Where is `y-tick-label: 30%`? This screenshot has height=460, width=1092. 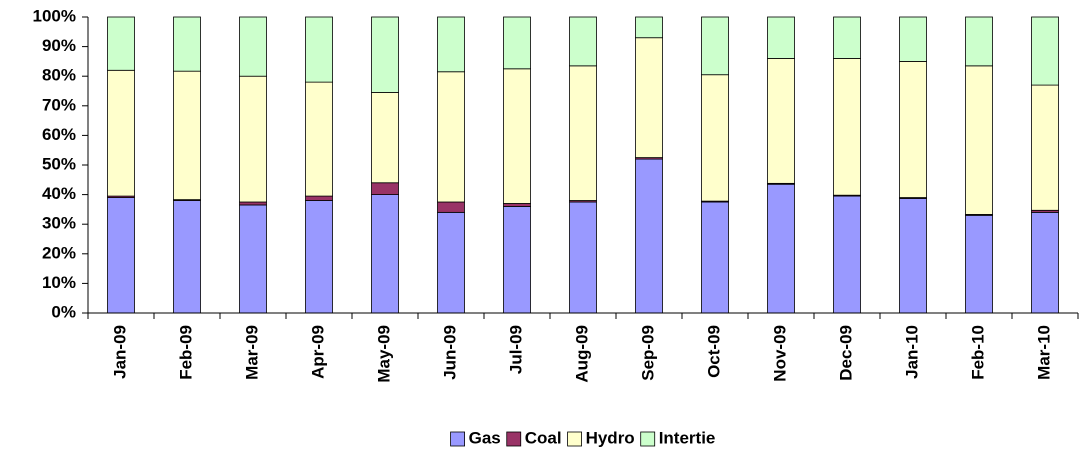 y-tick-label: 30% is located at coordinates (59, 223).